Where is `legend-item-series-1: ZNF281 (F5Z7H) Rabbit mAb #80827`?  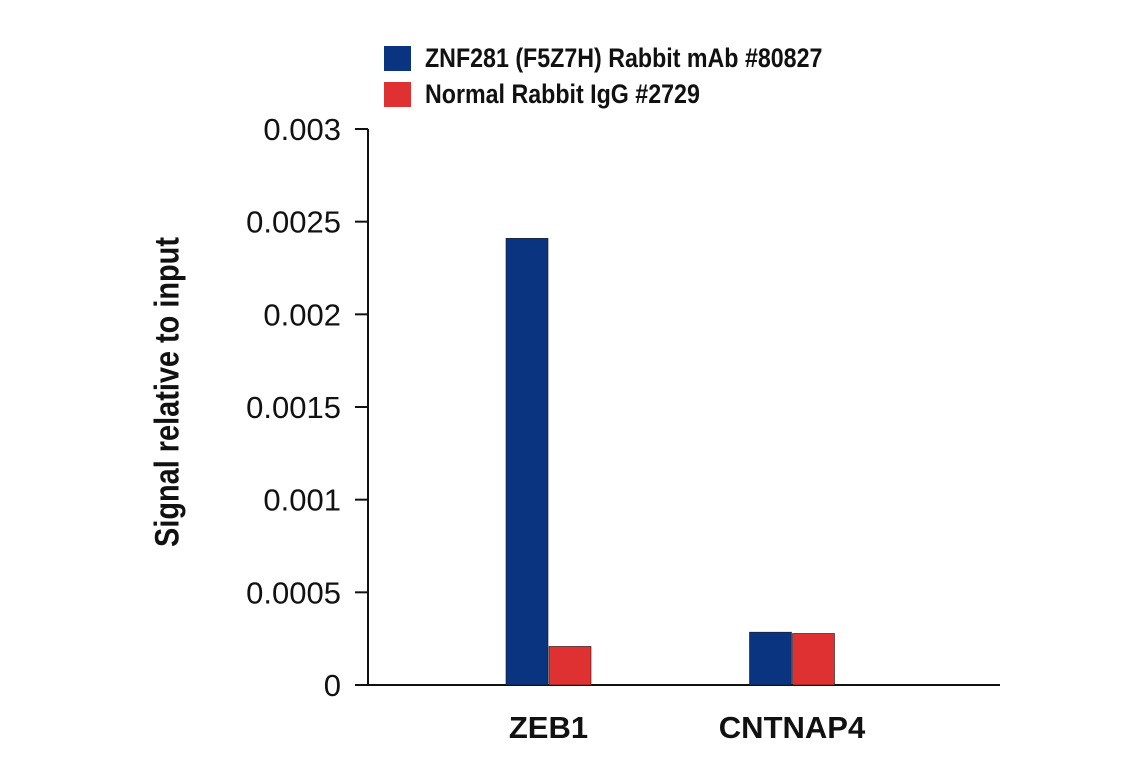
legend-item-series-1: ZNF281 (F5Z7H) Rabbit mAb #80827 is located at coordinates (635, 58).